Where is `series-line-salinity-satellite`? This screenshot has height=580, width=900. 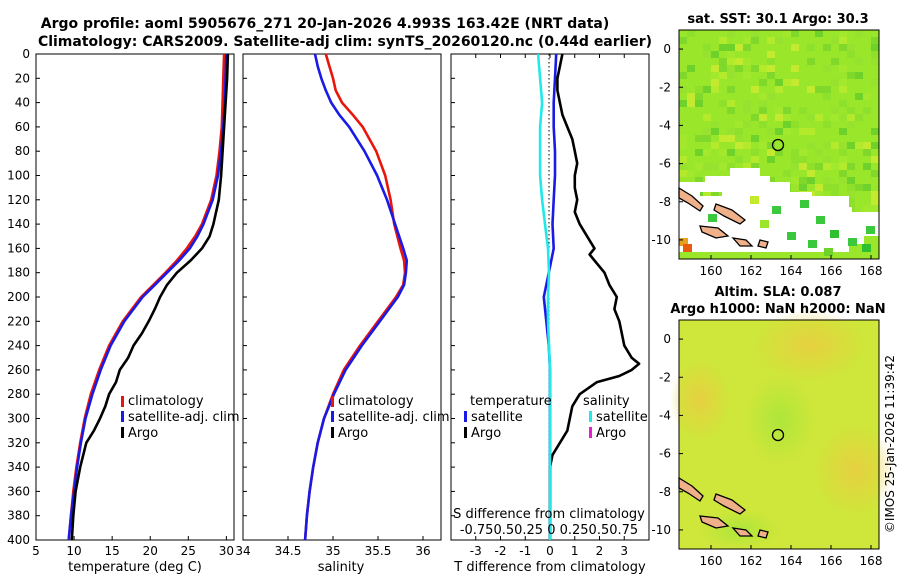
series-line-salinity-satellite is located at coordinates (544, 296).